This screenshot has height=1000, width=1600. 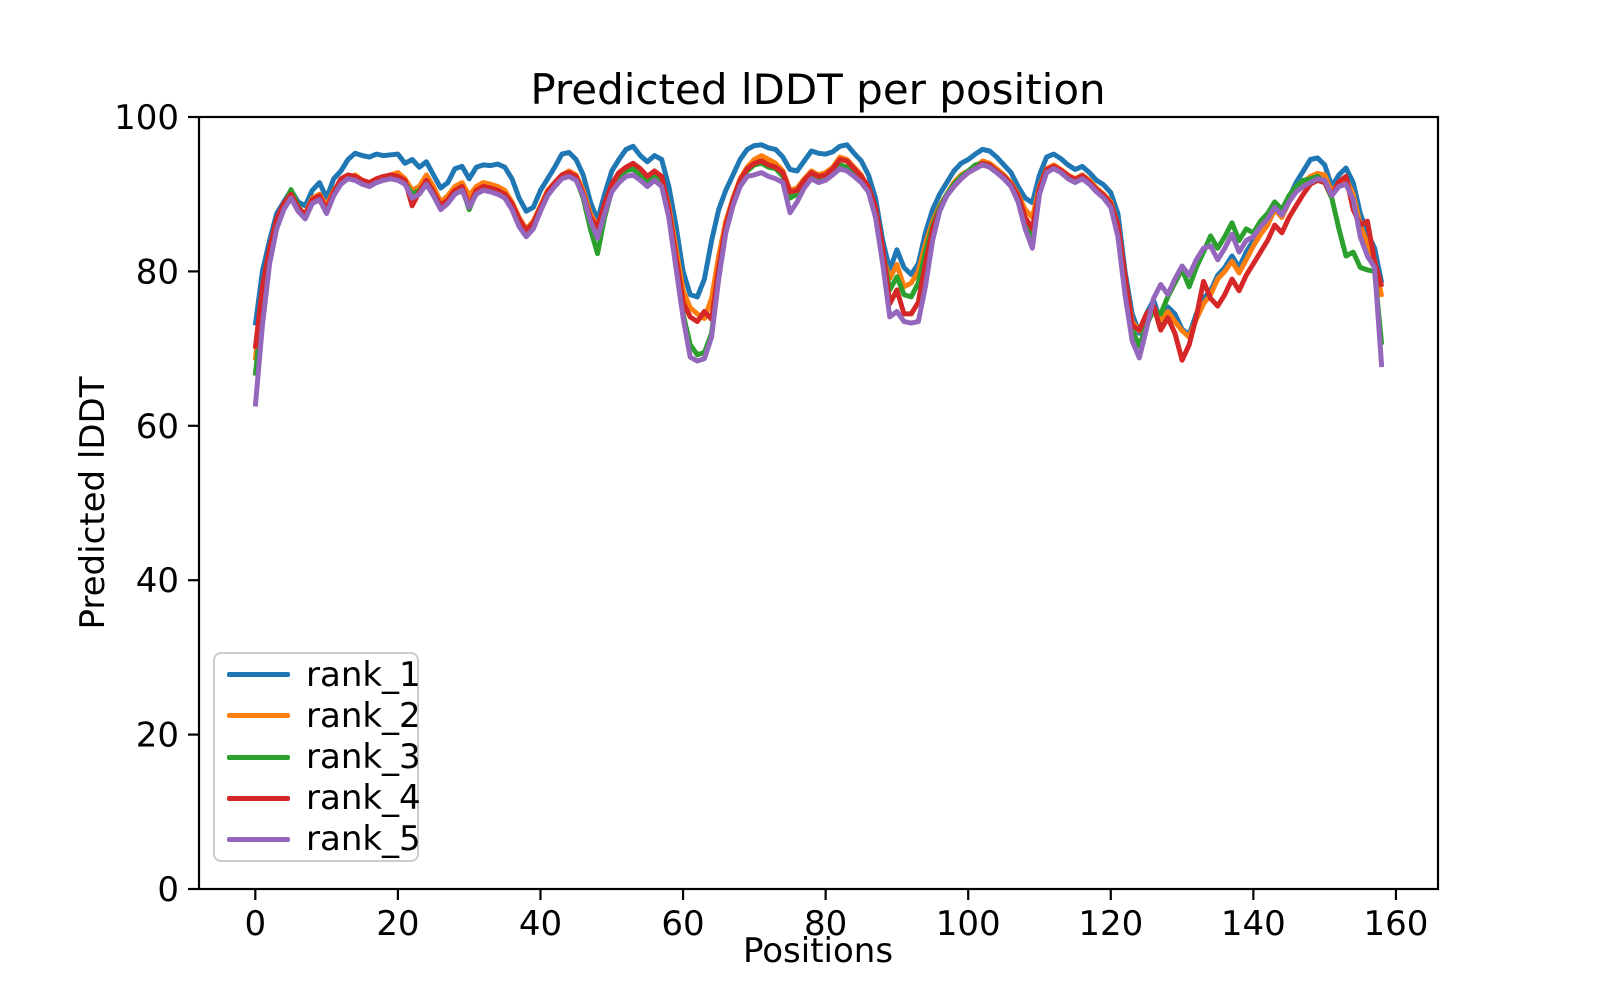 I want to click on y-tick-label: 100, so click(x=146, y=118).